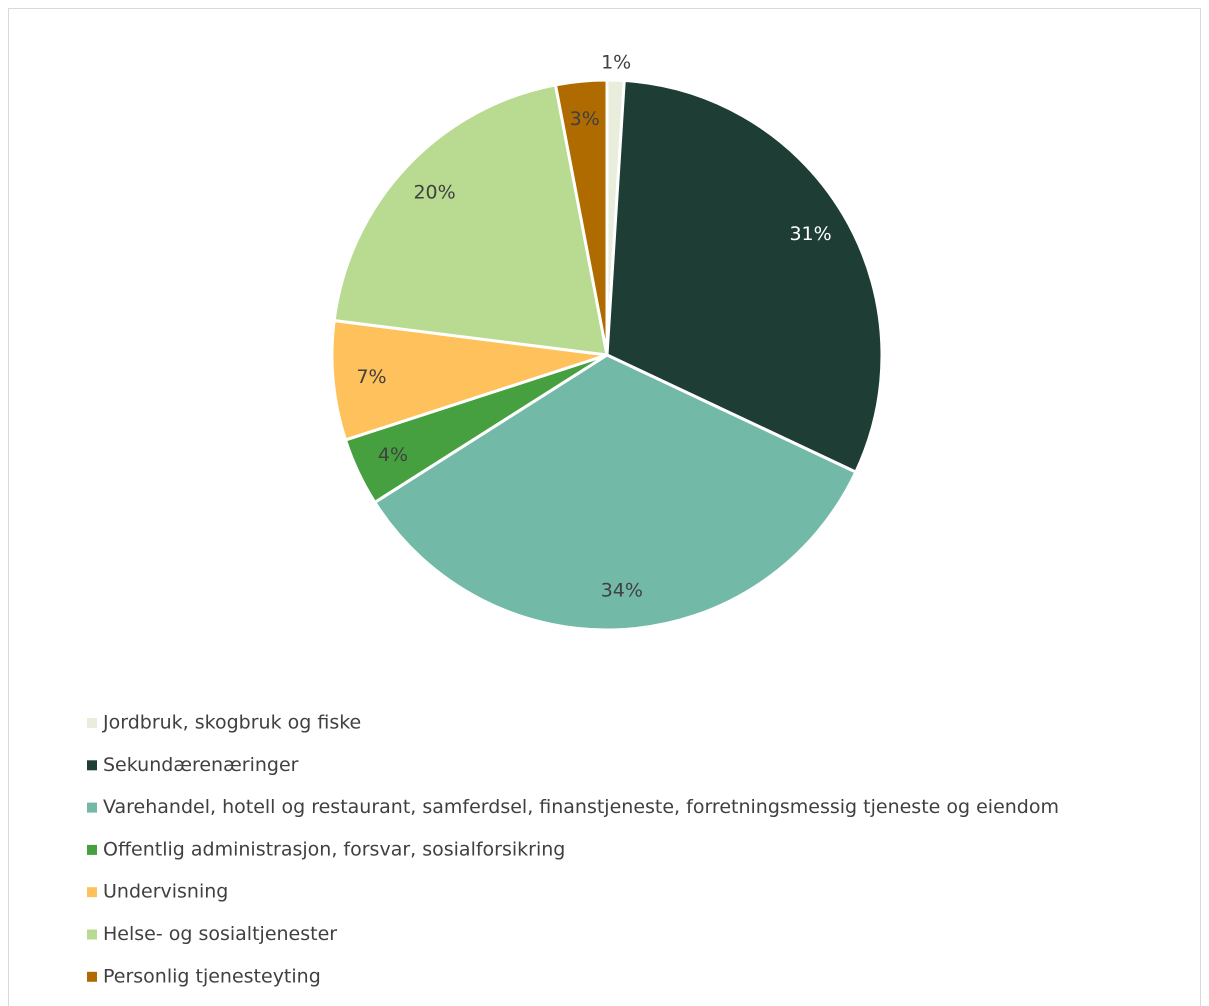 This screenshot has height=1006, width=1209. I want to click on data-label: 1%, so click(616, 63).